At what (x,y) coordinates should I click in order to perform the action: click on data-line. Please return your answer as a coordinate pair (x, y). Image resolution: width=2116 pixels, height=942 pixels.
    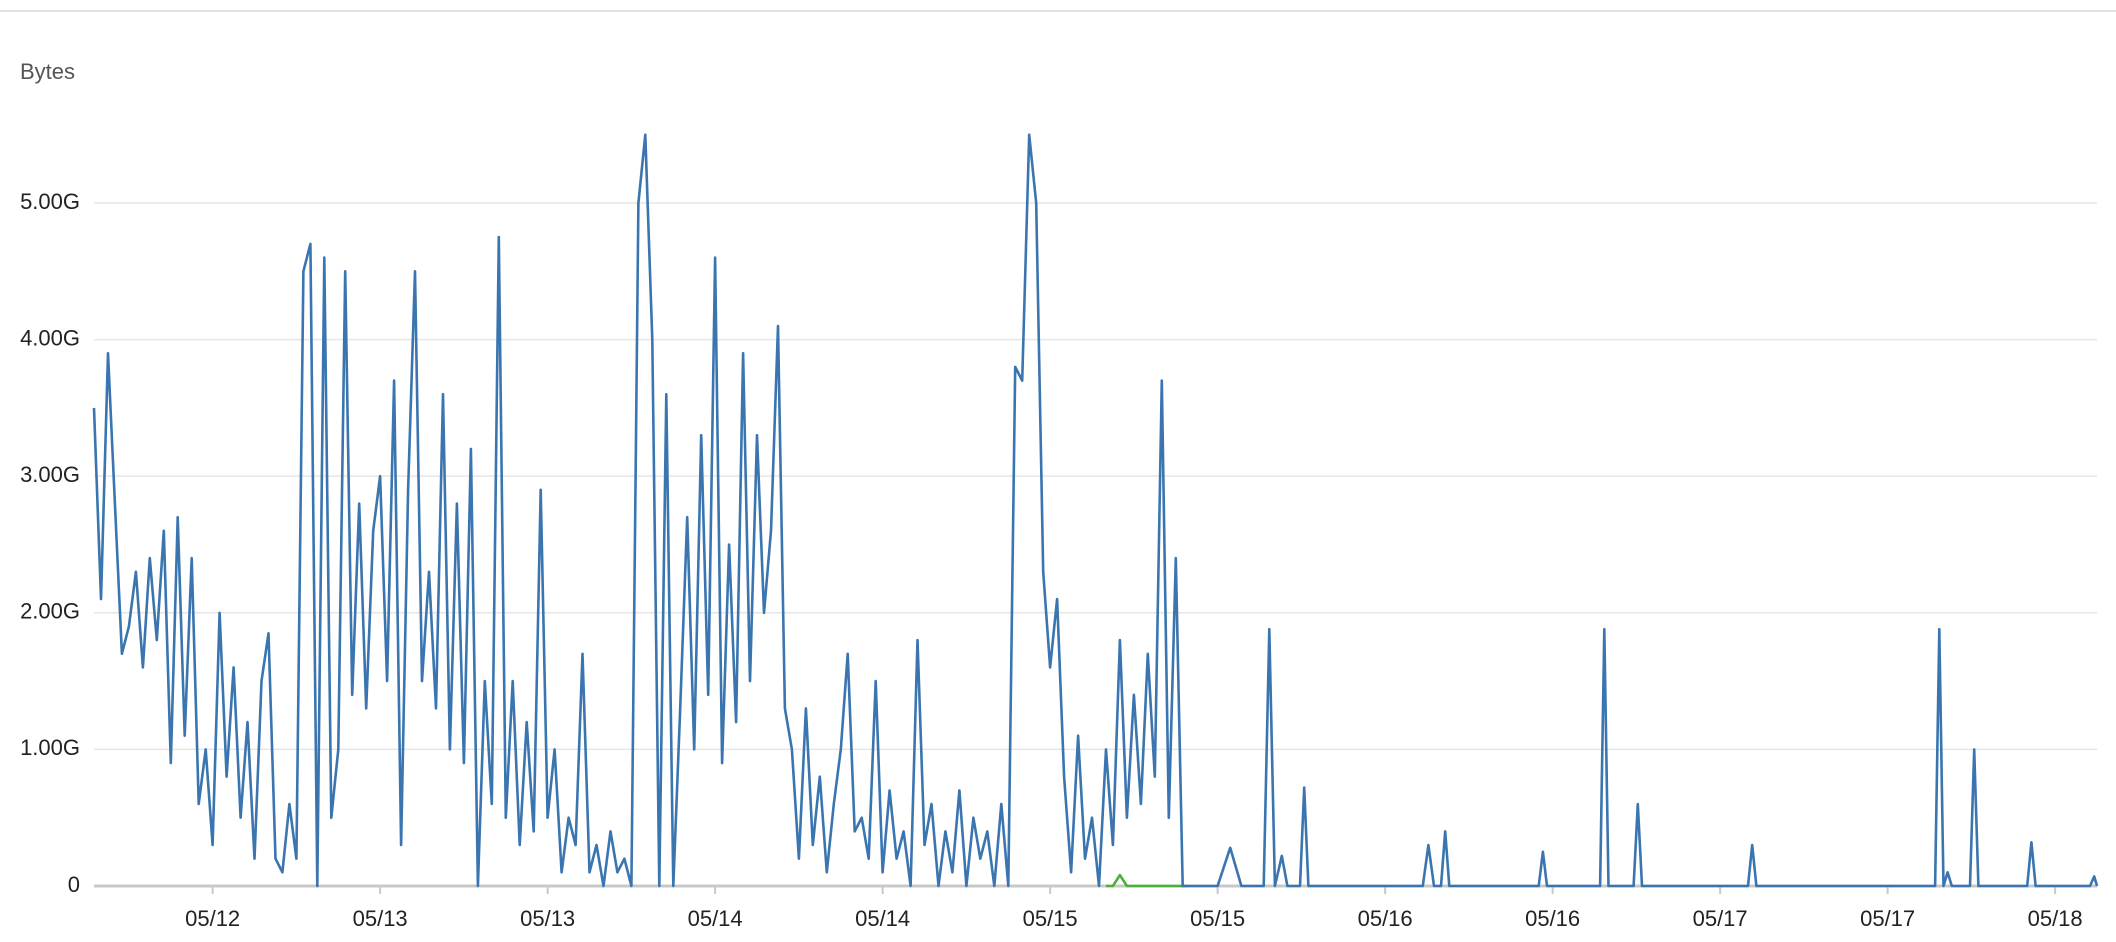
    Looking at the image, I should click on (1147, 880).